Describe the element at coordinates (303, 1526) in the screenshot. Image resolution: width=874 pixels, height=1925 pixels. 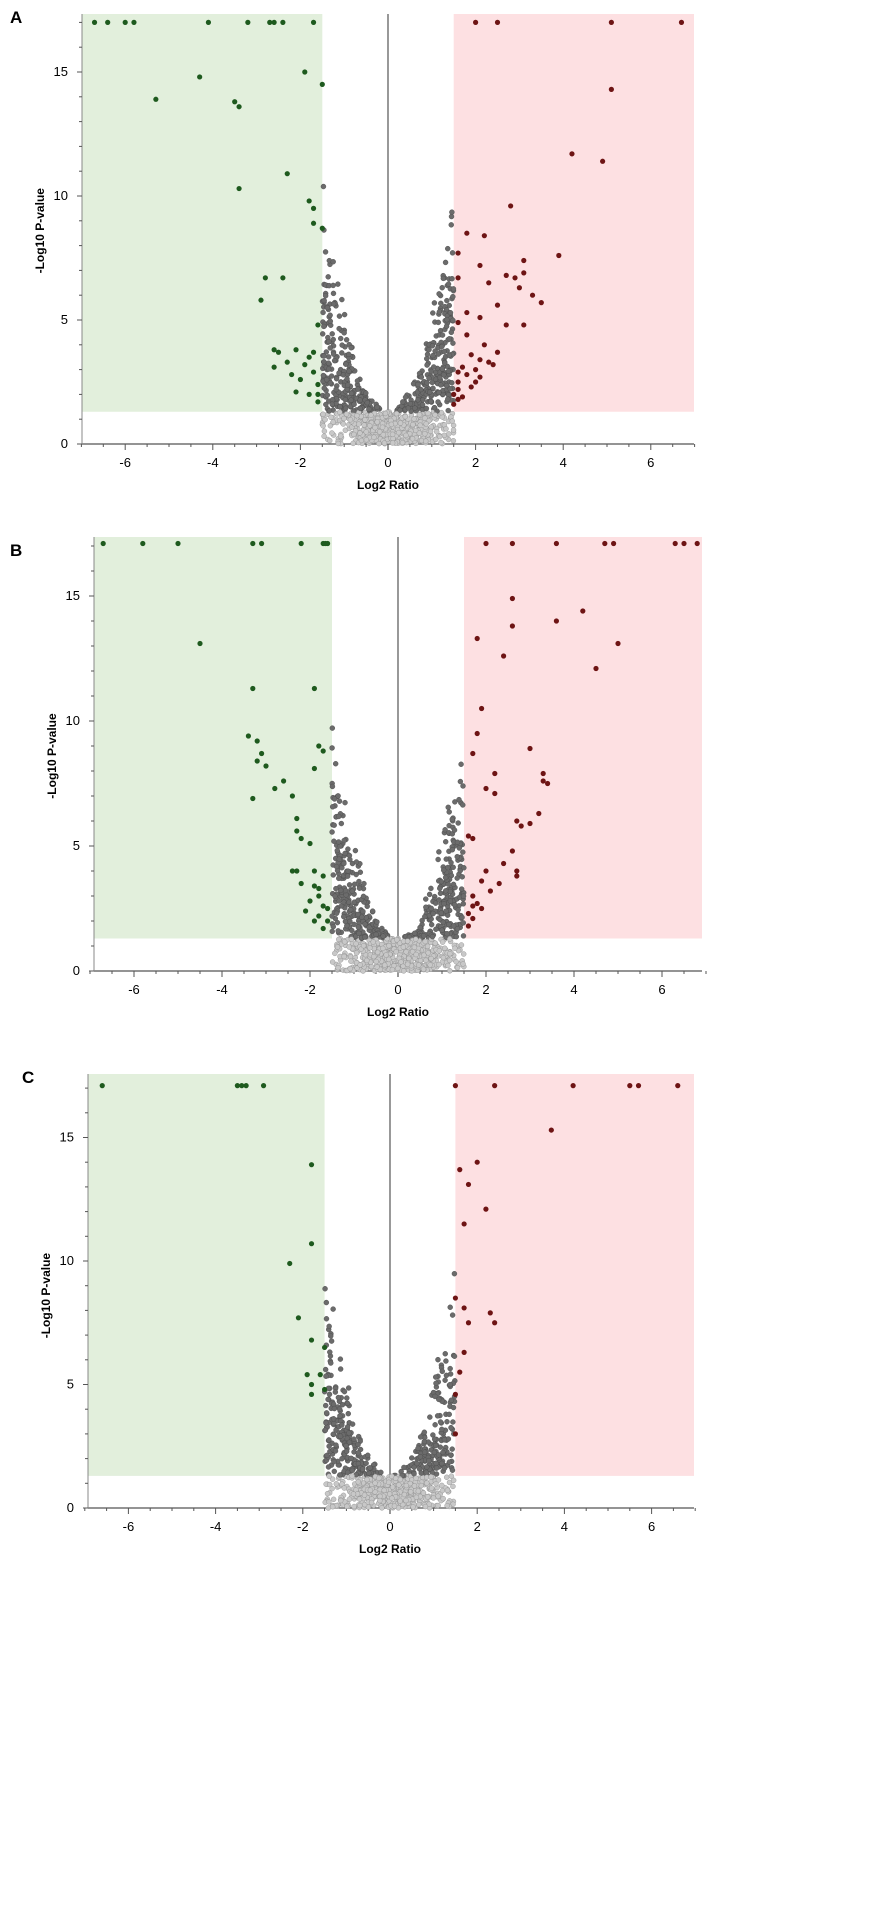
I see `x-tick-label: -2` at that location.